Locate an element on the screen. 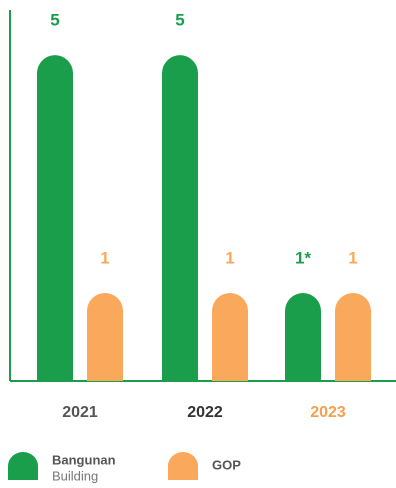  x-tick-label: 2022 is located at coordinates (205, 412).